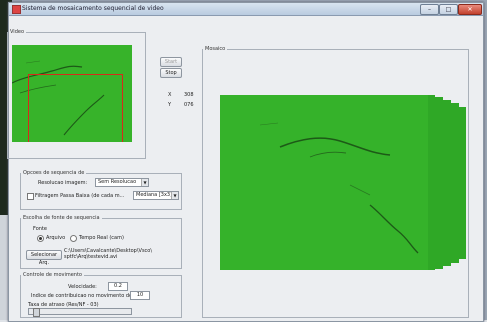 This screenshot has height=322, width=487. I want to click on scale-label: Indice de contribuicao no movimento de:, so click(82, 296).